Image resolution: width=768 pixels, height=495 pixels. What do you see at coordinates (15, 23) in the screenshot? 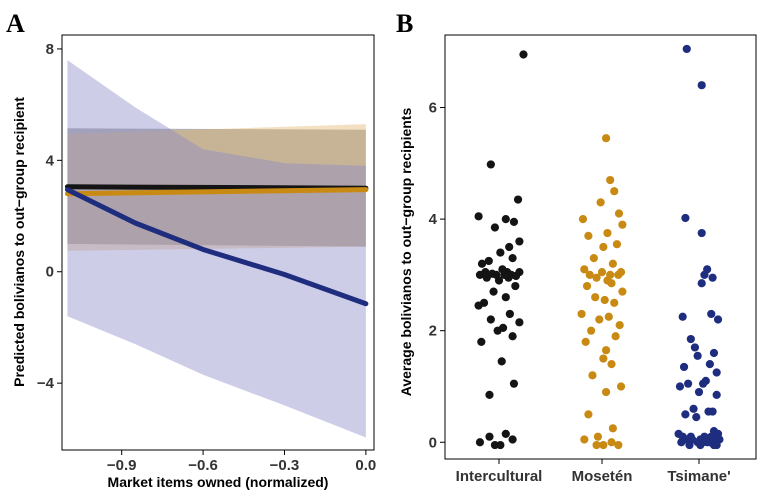
I see `panel-a-letter: A` at bounding box center [15, 23].